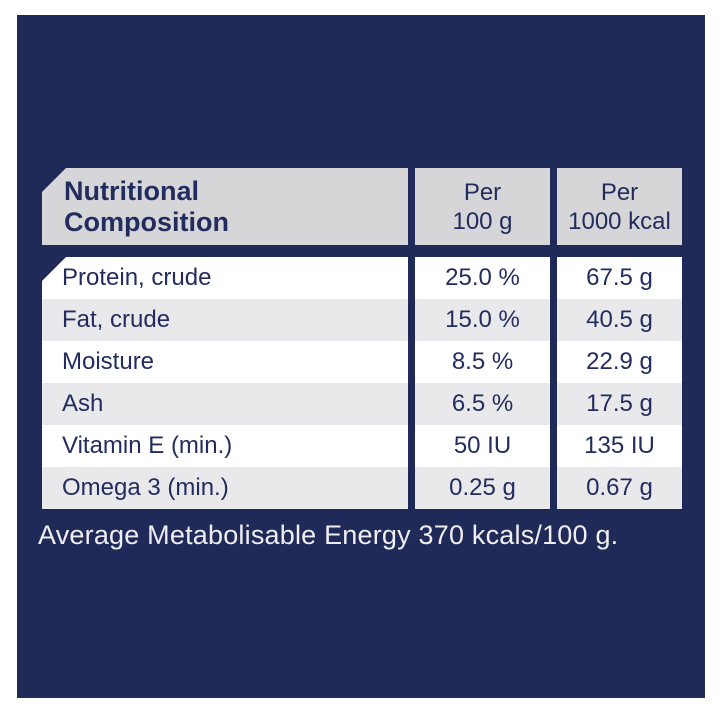 Image resolution: width=720 pixels, height=721 pixels. I want to click on row-value-per-100g: 25.0 %, so click(482, 278).